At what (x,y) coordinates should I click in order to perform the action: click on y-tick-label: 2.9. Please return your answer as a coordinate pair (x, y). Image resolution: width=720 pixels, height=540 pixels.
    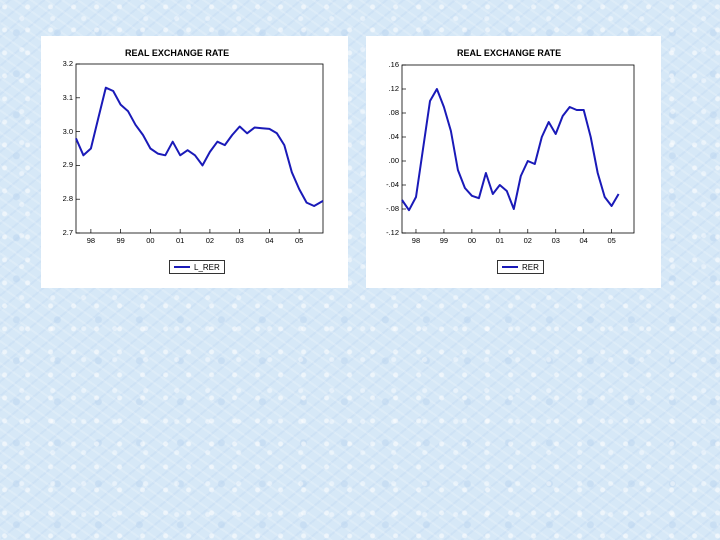
    Looking at the image, I should click on (67, 165).